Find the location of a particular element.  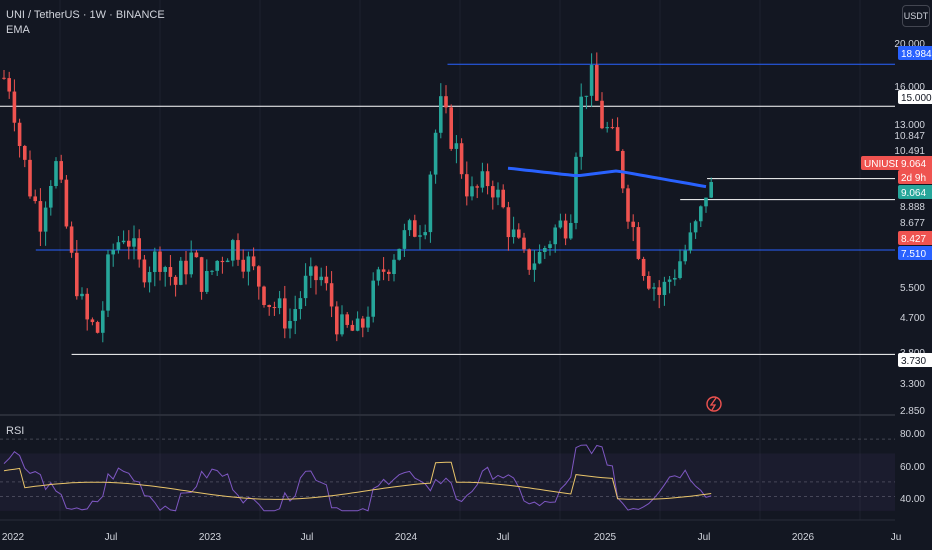

price-tick: 8.888 is located at coordinates (912, 207).